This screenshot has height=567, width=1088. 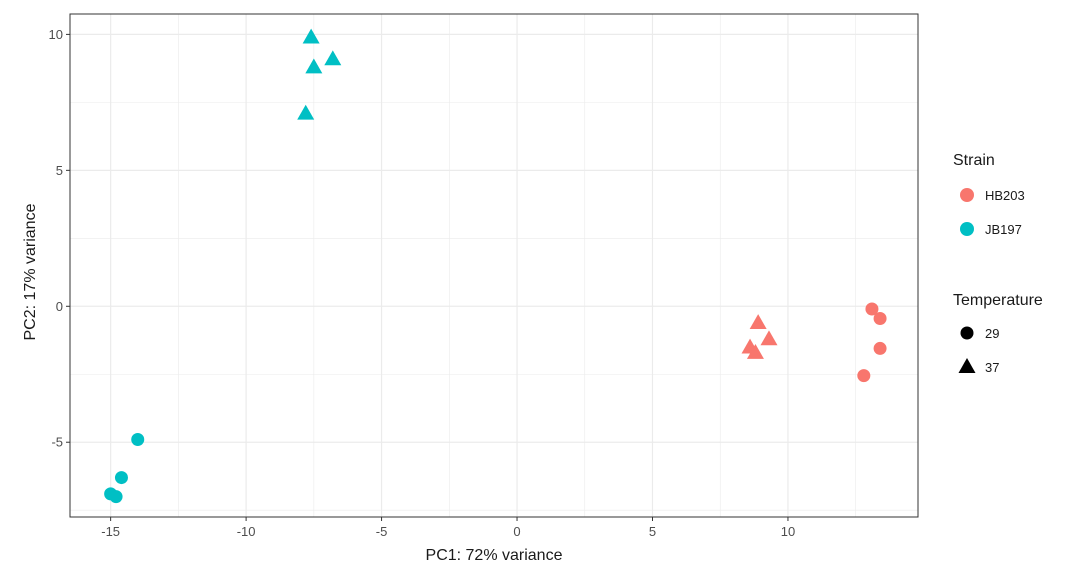 What do you see at coordinates (246, 531) in the screenshot?
I see `x-tick-label: -10` at bounding box center [246, 531].